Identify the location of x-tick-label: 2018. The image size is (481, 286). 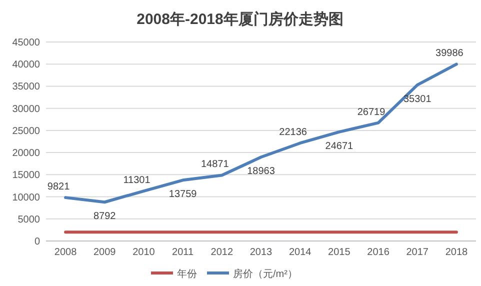
(456, 252).